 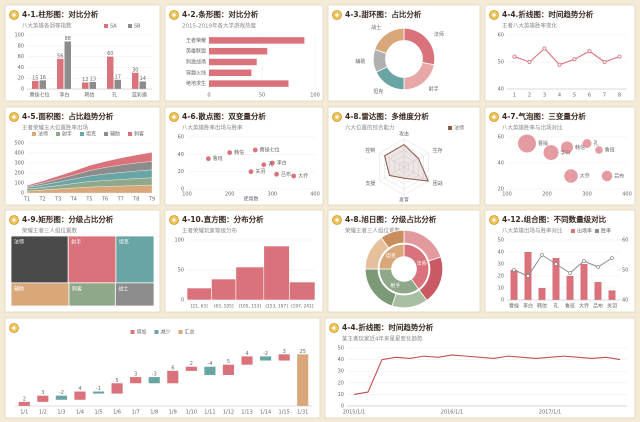 What do you see at coordinates (382, 339) in the screenshot?
I see `panel-subtitle: 某王者玩家近4年来星星变化趋势` at bounding box center [382, 339].